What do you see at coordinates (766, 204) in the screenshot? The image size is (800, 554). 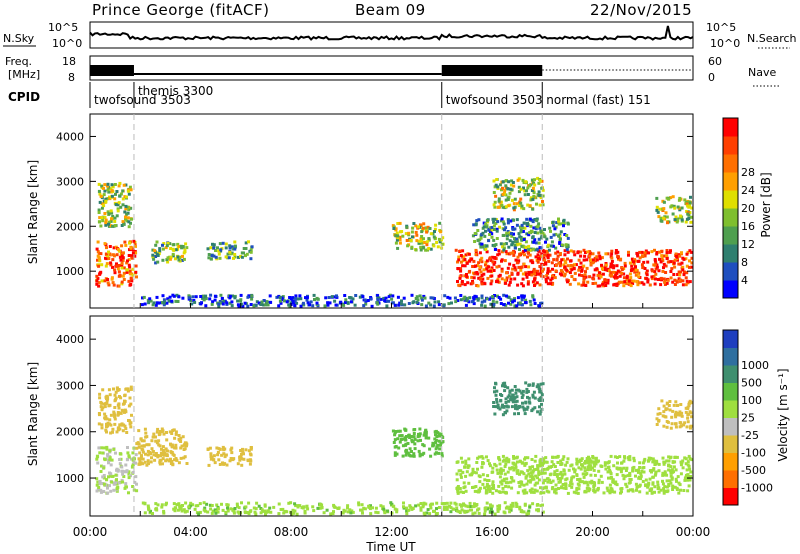 I see `power-colorbar-label: Power [dB]` at bounding box center [766, 204].